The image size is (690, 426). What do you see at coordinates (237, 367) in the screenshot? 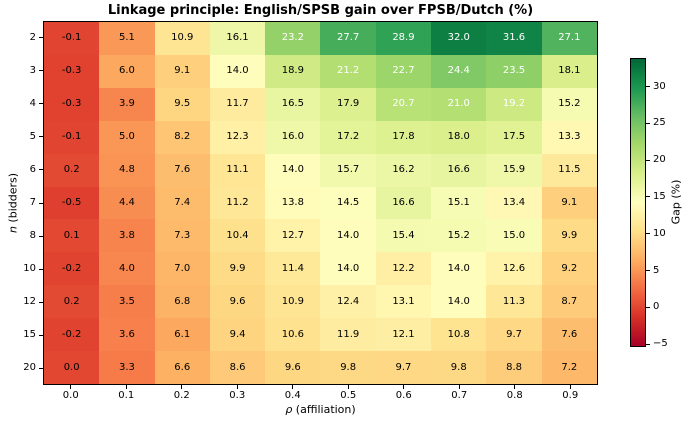
I see `heatmap-cell: 8.6` at bounding box center [237, 367].